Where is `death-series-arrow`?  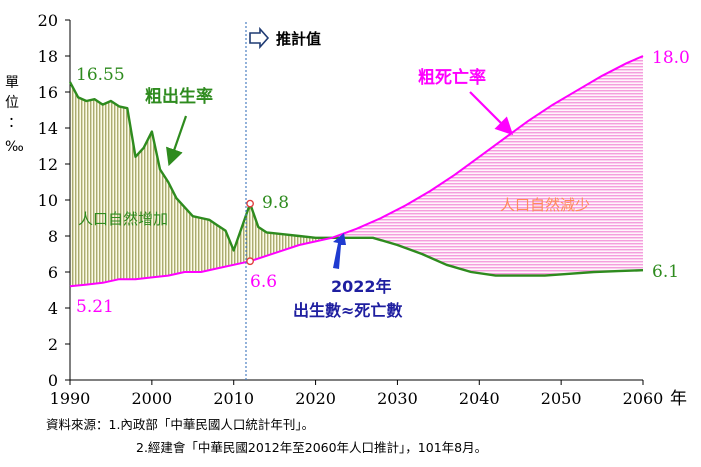
death-series-arrow is located at coordinates (491, 113).